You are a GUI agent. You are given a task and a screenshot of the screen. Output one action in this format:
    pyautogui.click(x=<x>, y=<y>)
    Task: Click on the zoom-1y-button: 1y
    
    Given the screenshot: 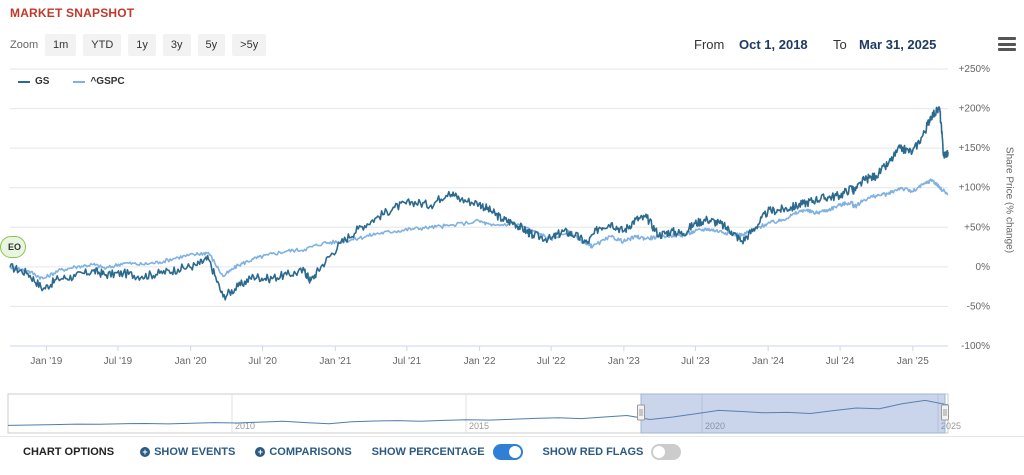 What is the action you would take?
    pyautogui.click(x=142, y=45)
    